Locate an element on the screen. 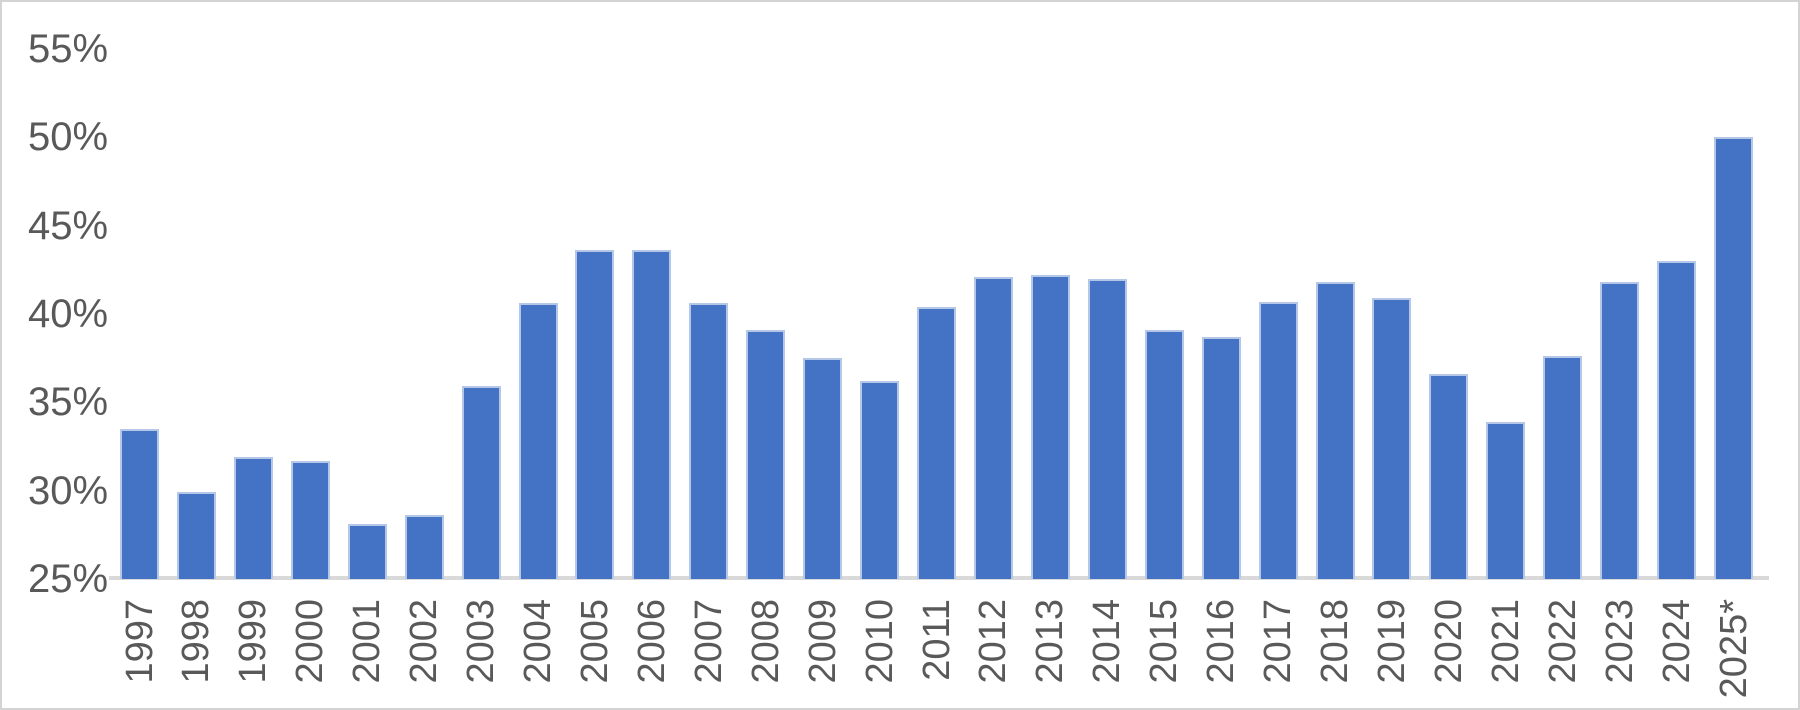  x-axis-label: 2010 is located at coordinates (879, 641).